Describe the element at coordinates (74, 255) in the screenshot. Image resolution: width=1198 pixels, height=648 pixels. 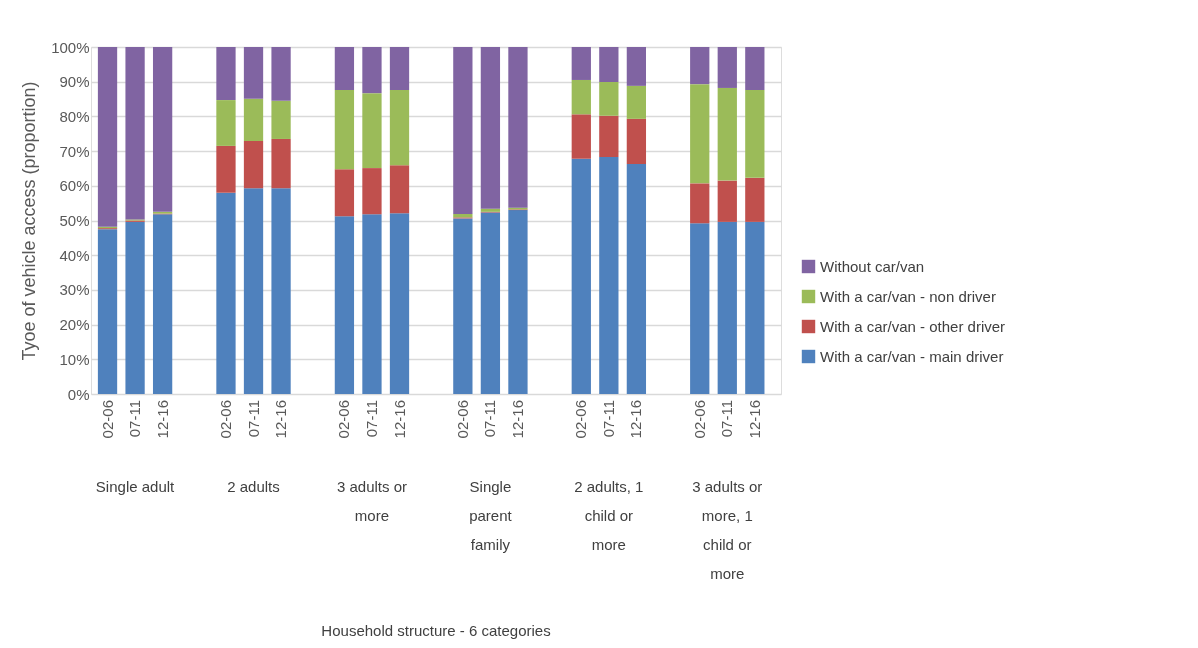
I see `y-tick-label: 40%` at that location.